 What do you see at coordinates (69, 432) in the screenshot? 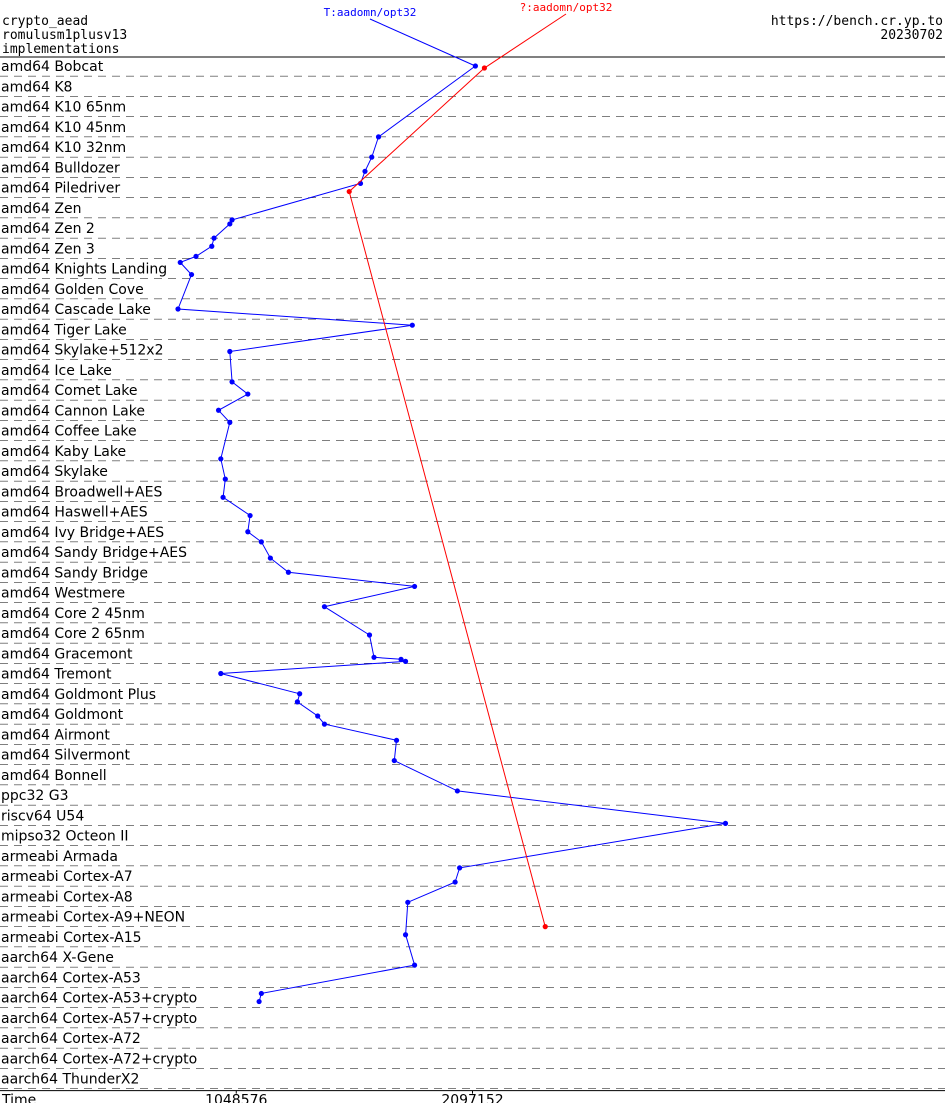
I see `row-label: amd64 Coffee Lake` at bounding box center [69, 432].